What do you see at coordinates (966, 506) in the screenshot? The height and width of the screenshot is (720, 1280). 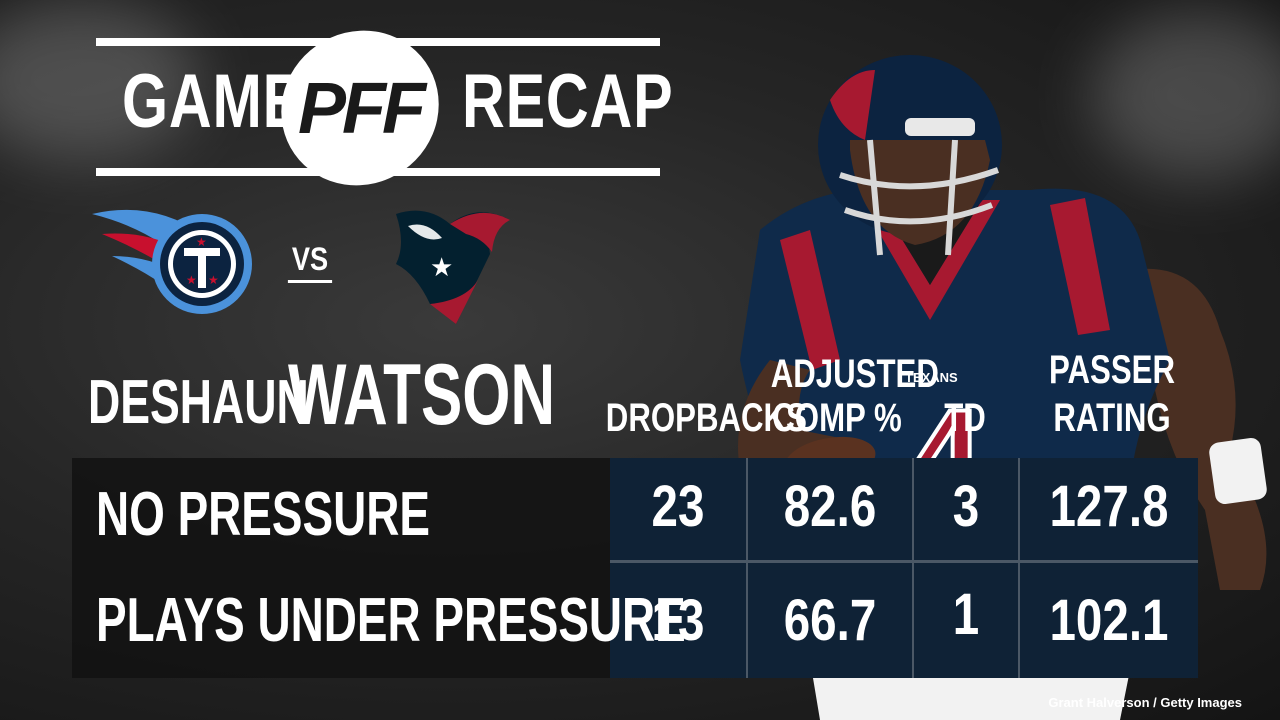 I see `stat-cell-no-pressure-td: 3` at bounding box center [966, 506].